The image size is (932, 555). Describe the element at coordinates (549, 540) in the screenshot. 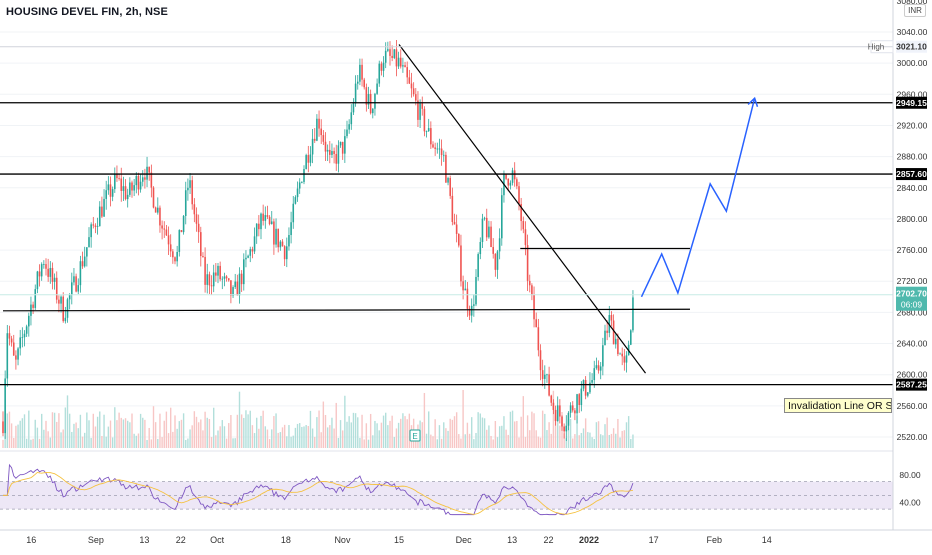

I see `time-tick-label: 22` at that location.